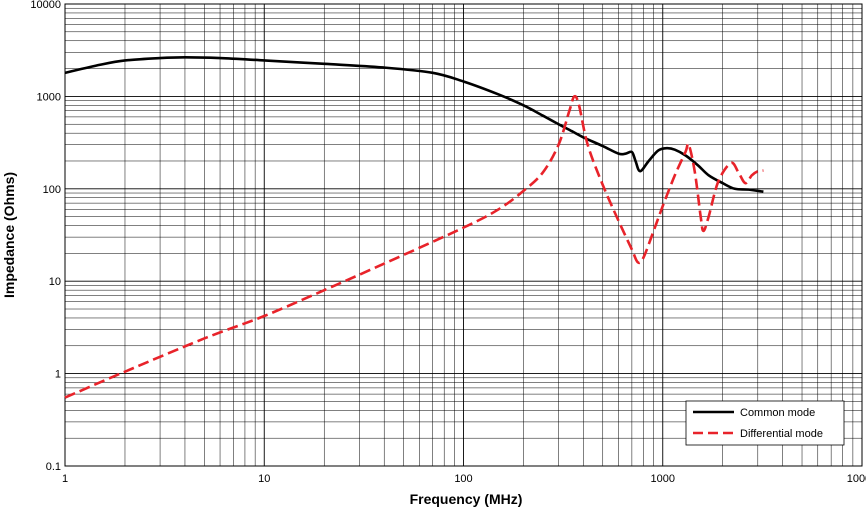  What do you see at coordinates (781, 434) in the screenshot?
I see `legend-label-differential-mode: Differential mode` at bounding box center [781, 434].